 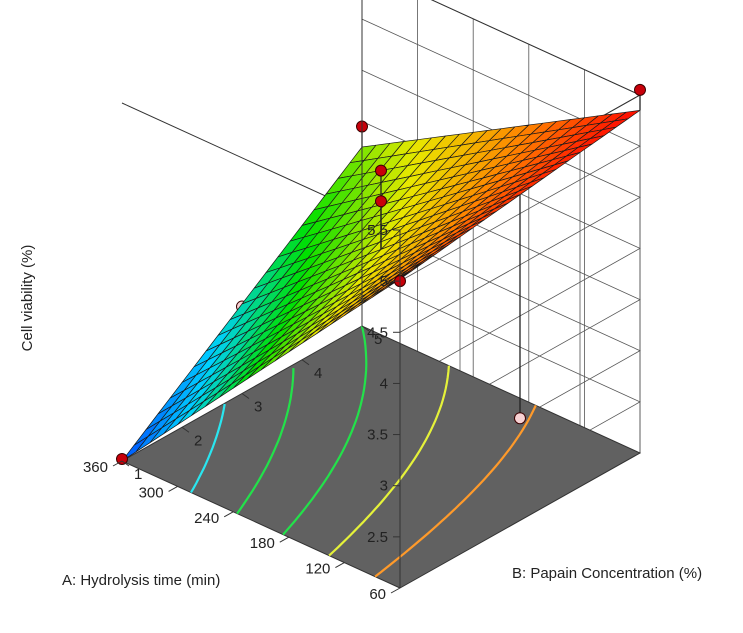 I want to click on plot-box-front-edges, so click(x=381, y=294).